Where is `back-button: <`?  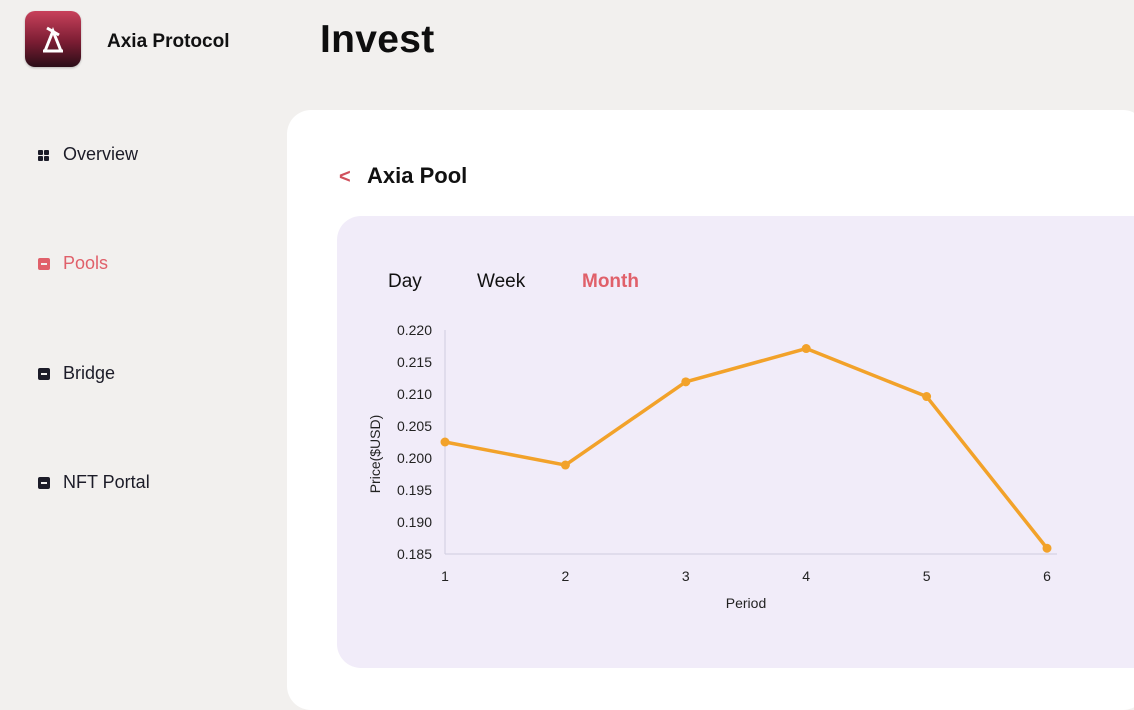
back-button: < is located at coordinates (345, 177).